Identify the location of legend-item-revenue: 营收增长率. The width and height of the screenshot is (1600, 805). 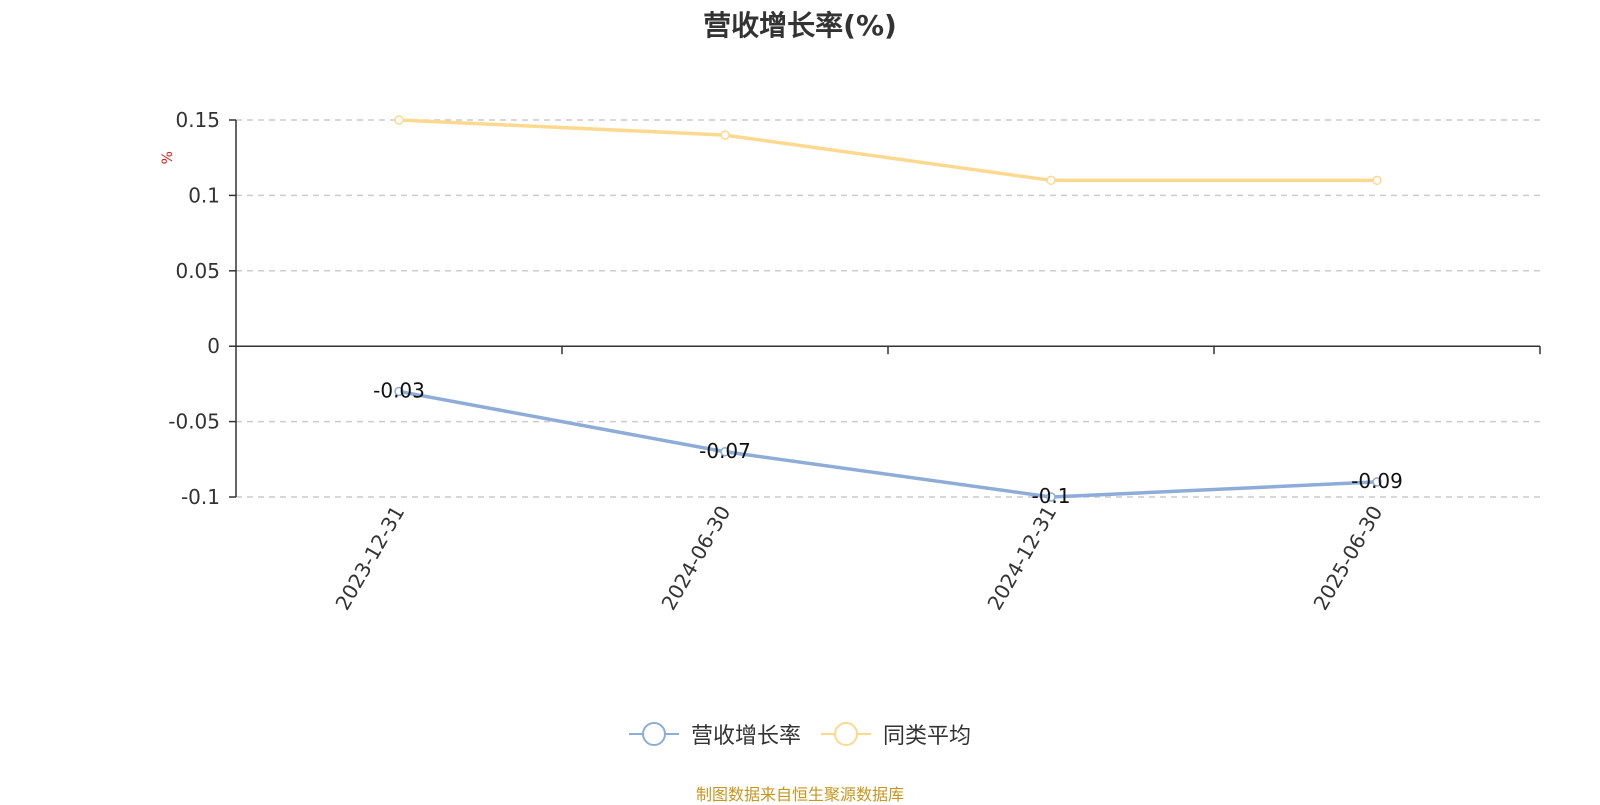
(714, 734).